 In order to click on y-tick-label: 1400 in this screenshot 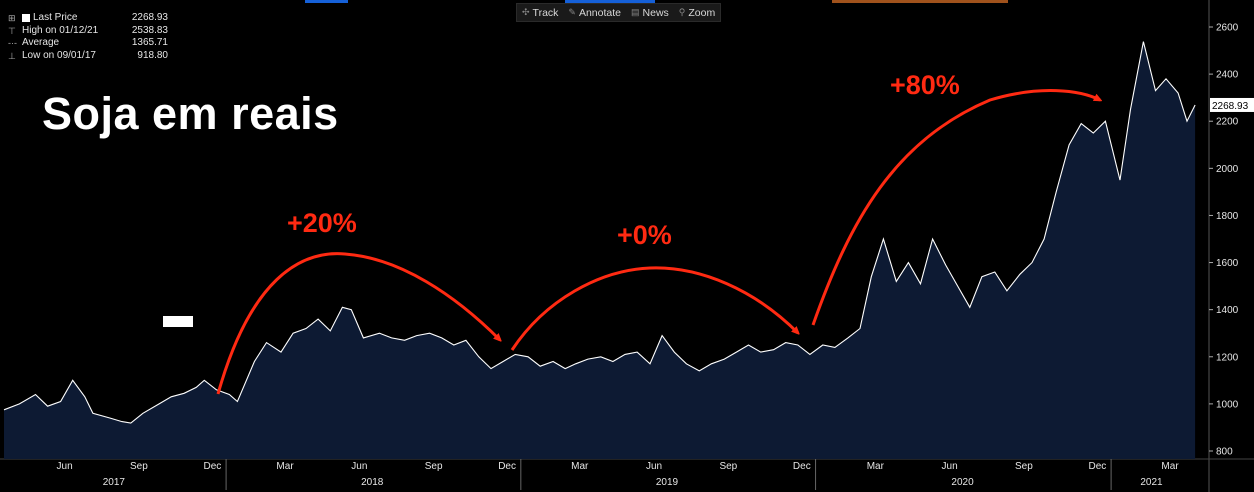, I will do `click(1227, 310)`.